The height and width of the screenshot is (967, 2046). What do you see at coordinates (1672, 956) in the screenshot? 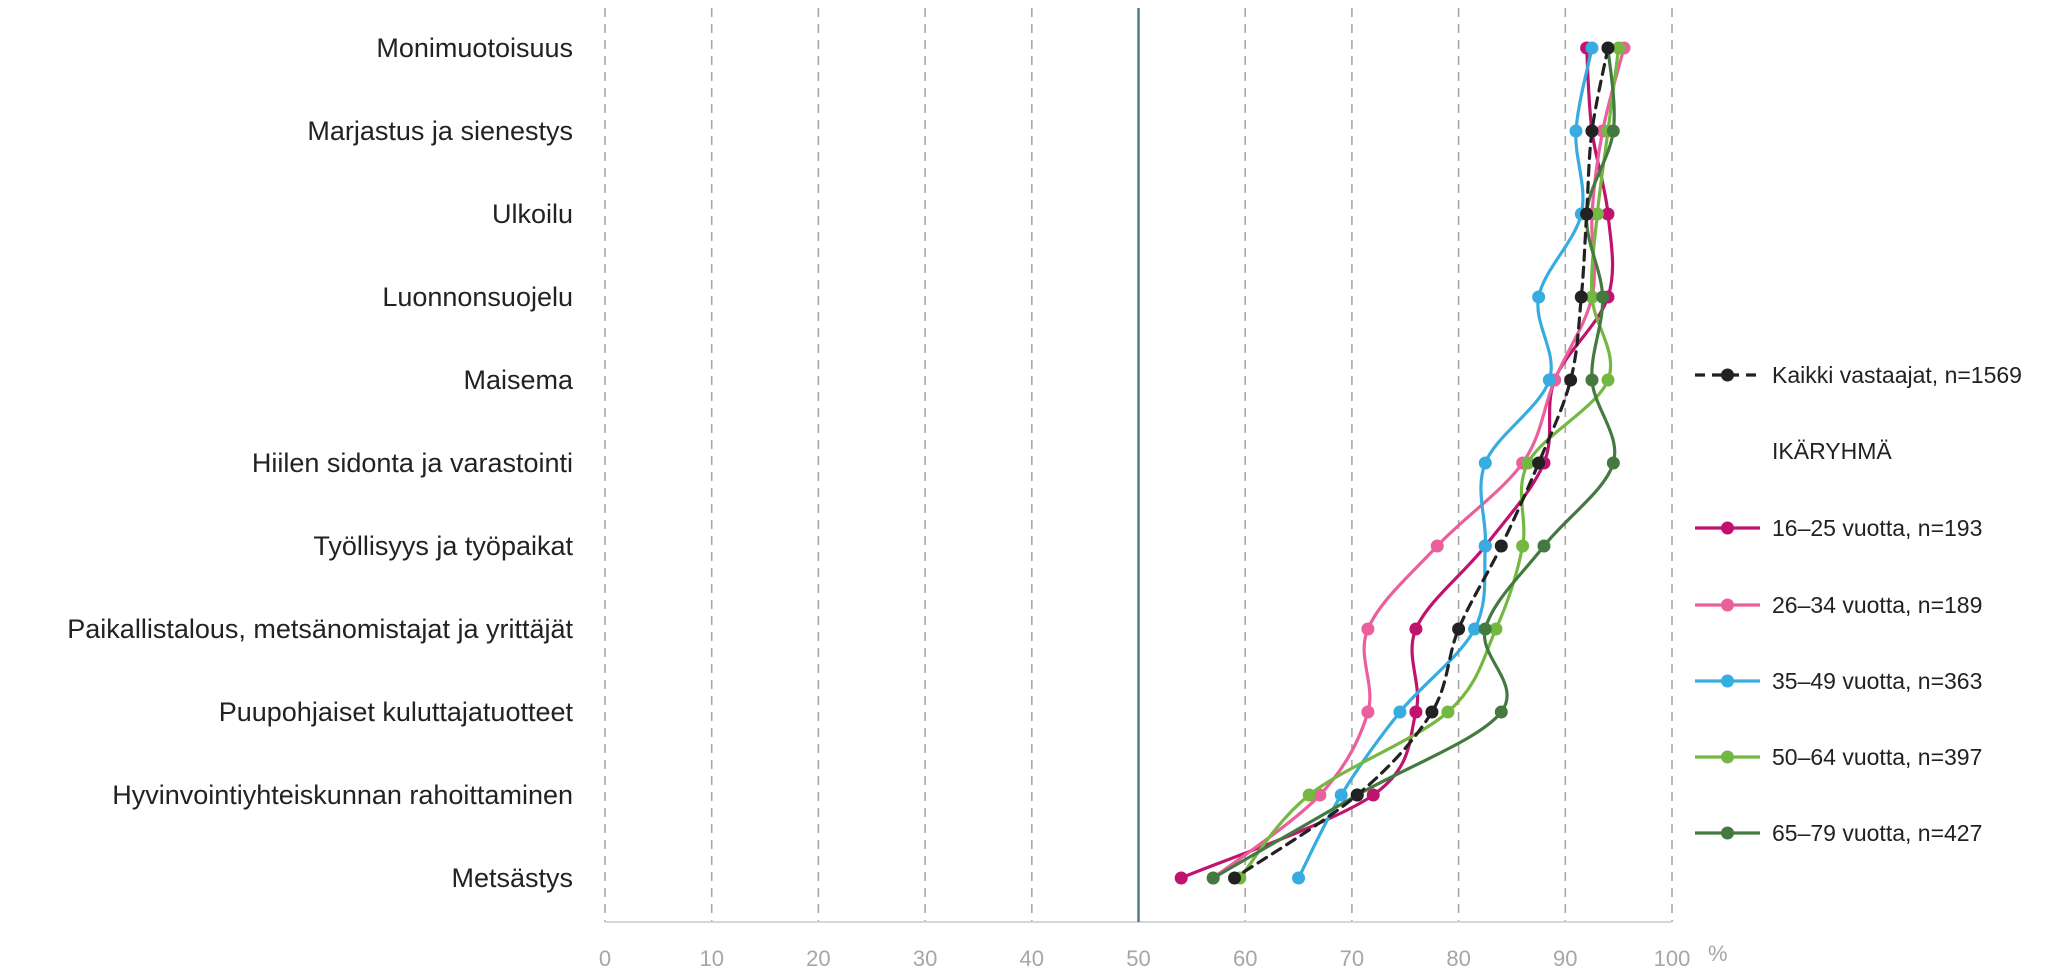
I see `x-tick-label-100: 100` at bounding box center [1672, 956].